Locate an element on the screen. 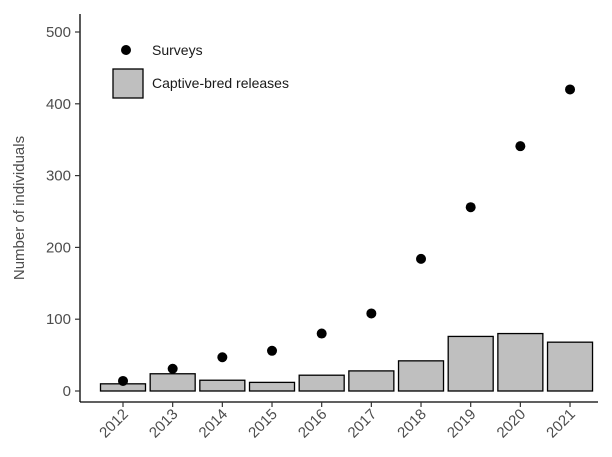  point-2020 is located at coordinates (520, 146).